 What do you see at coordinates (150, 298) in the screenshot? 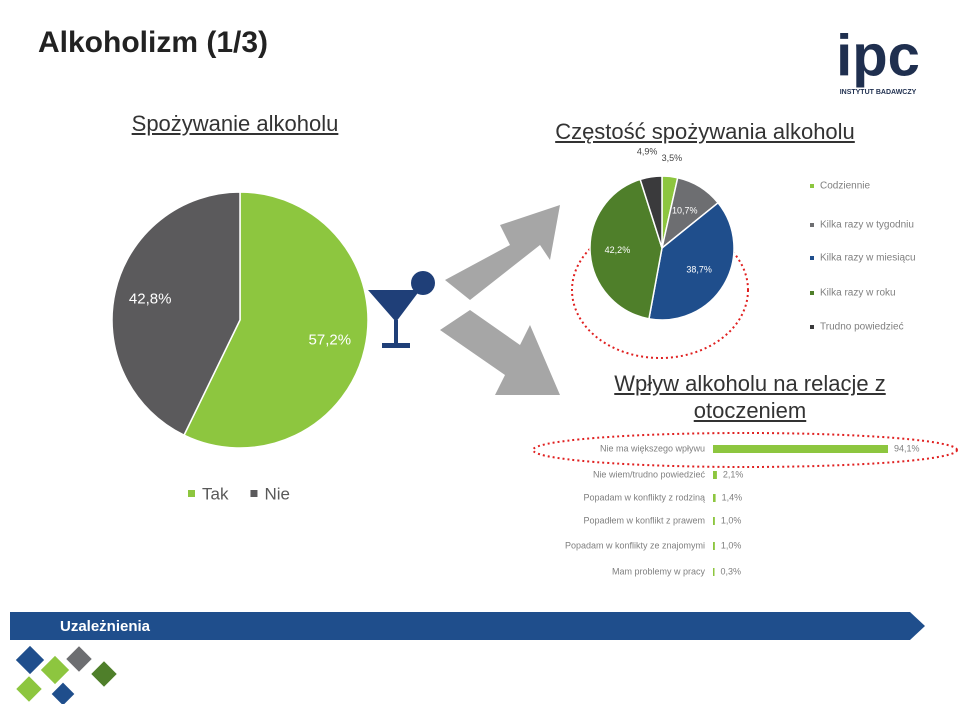
I see `data-label: 42,8%` at bounding box center [150, 298].